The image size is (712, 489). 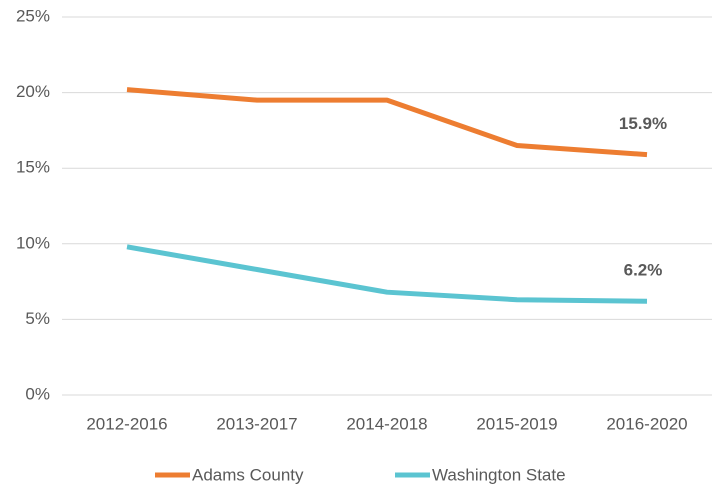 I want to click on y-tick-label: 20%, so click(x=33, y=91).